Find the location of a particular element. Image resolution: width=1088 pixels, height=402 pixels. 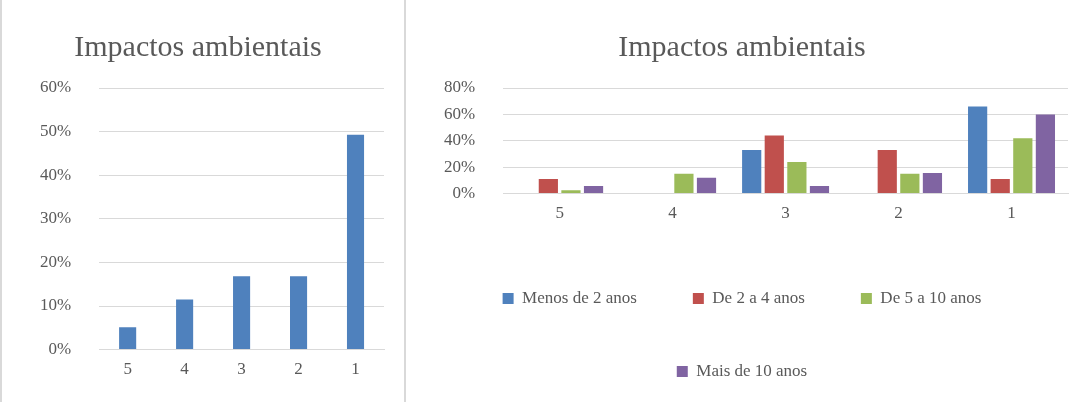

legend-label: Mais de 10 anos is located at coordinates (752, 370).